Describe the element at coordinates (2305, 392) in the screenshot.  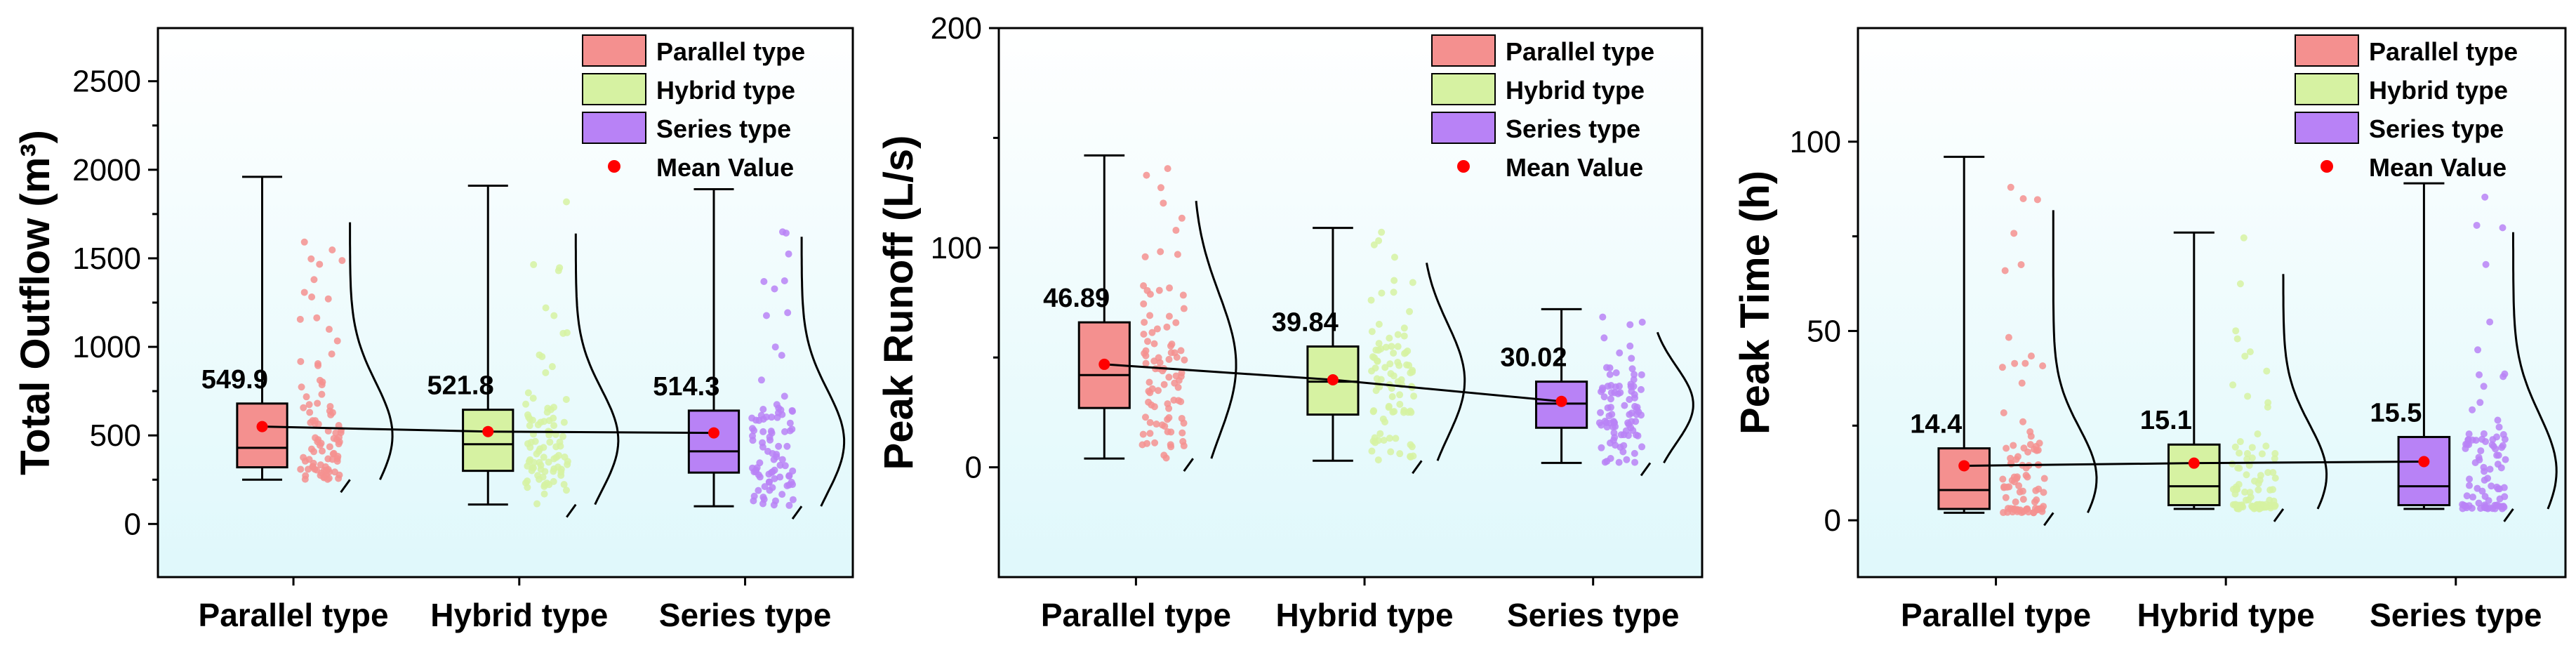
I see `density-curve` at that location.